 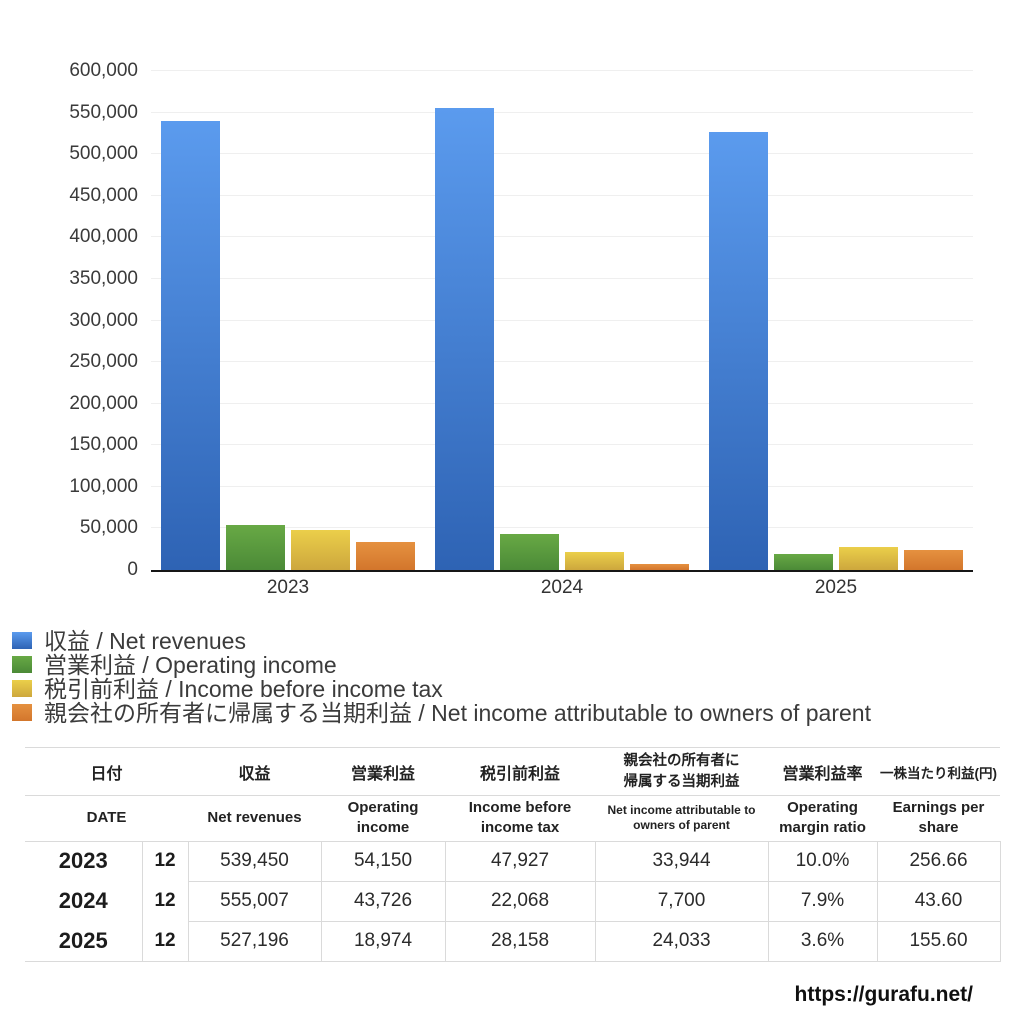 I want to click on table-header-cell: 営業利益率, so click(x=823, y=771).